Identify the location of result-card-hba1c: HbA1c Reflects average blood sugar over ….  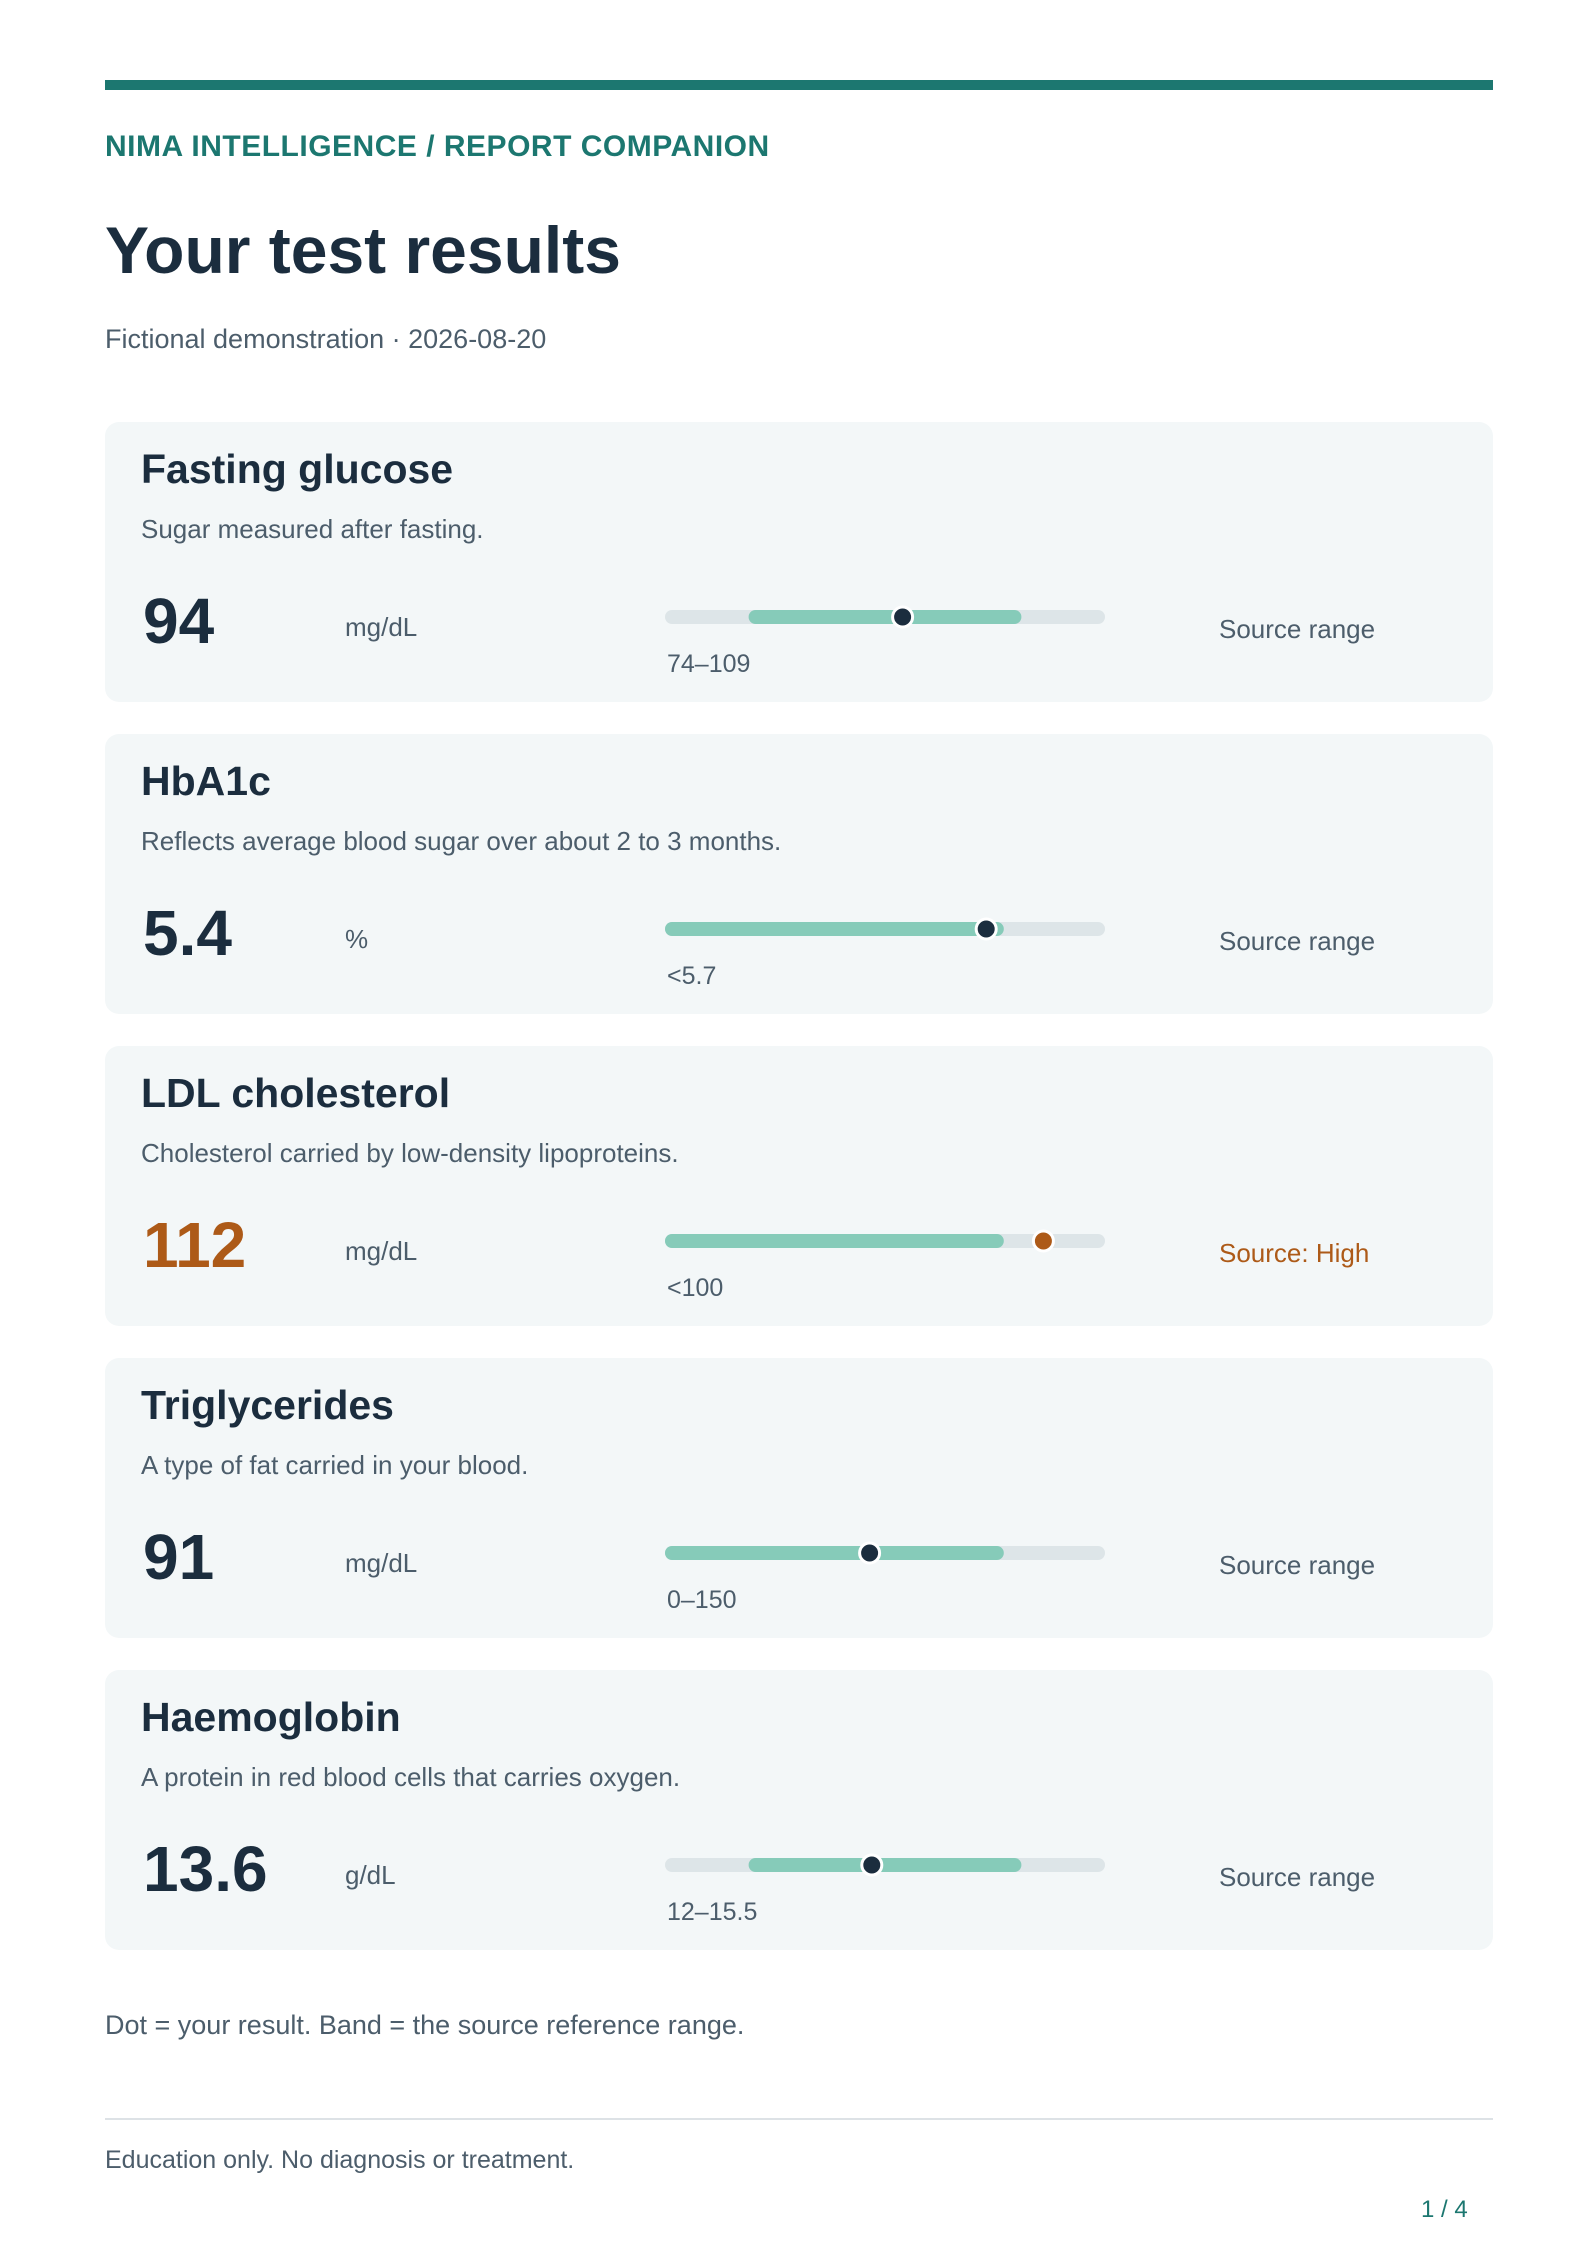
(799, 874).